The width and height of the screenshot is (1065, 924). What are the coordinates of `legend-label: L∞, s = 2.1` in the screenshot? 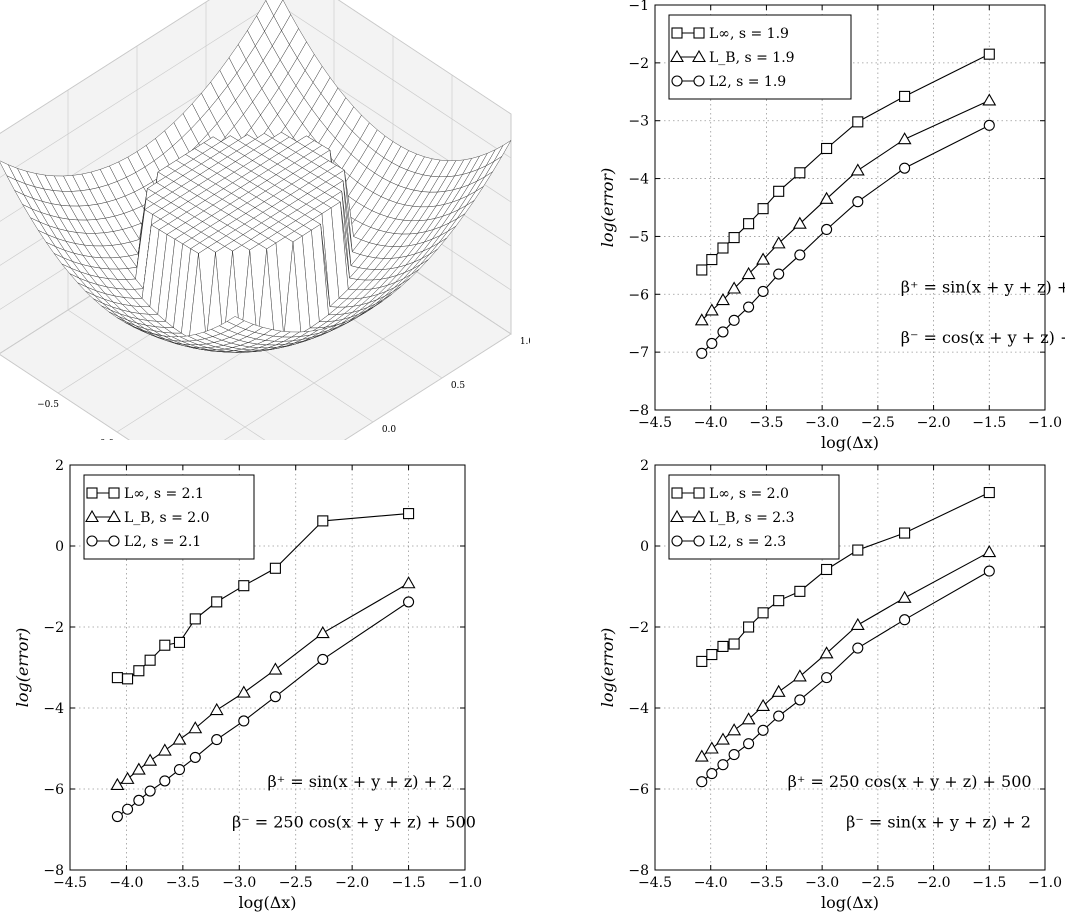 It's located at (164, 494).